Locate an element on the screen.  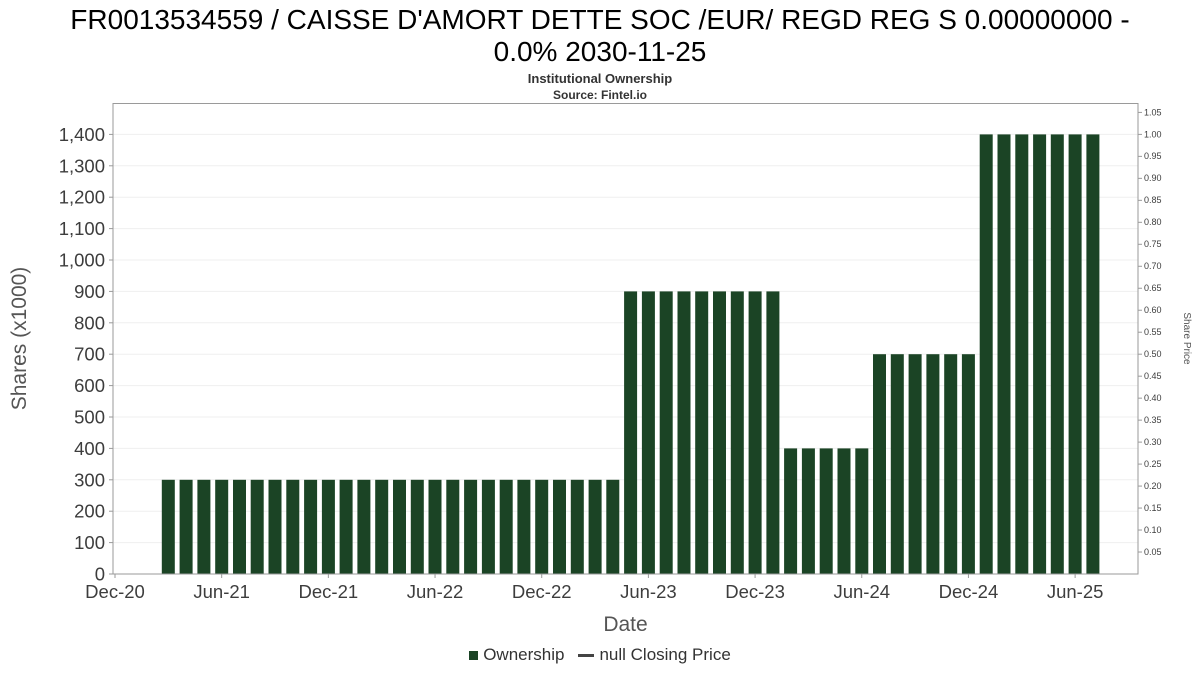
legend-item-ownership: Ownership is located at coordinates (516, 655).